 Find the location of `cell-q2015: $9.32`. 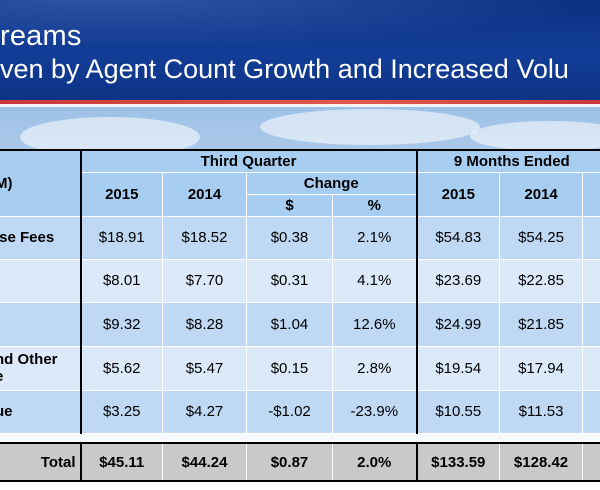

cell-q2015: $9.32 is located at coordinates (121, 324).